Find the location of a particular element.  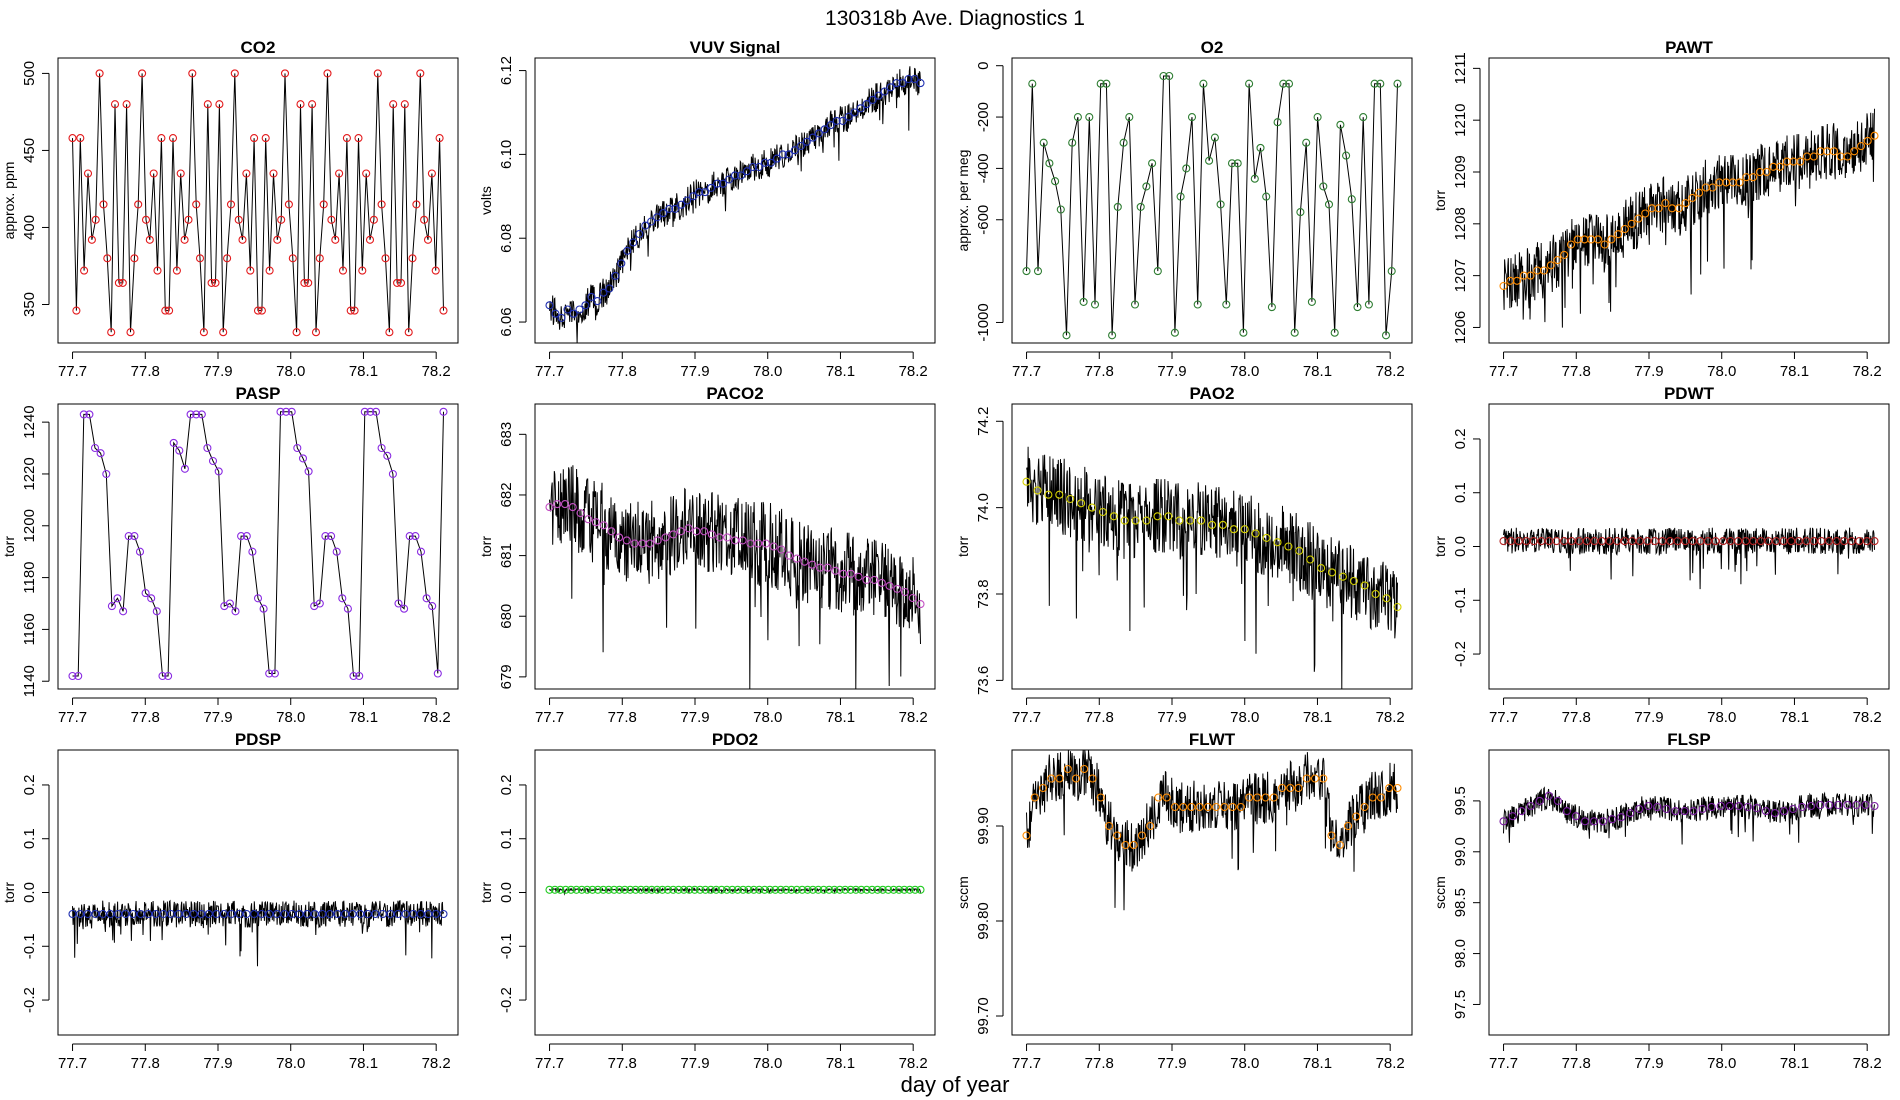

y-tick-label: 1240 is located at coordinates (29, 421).